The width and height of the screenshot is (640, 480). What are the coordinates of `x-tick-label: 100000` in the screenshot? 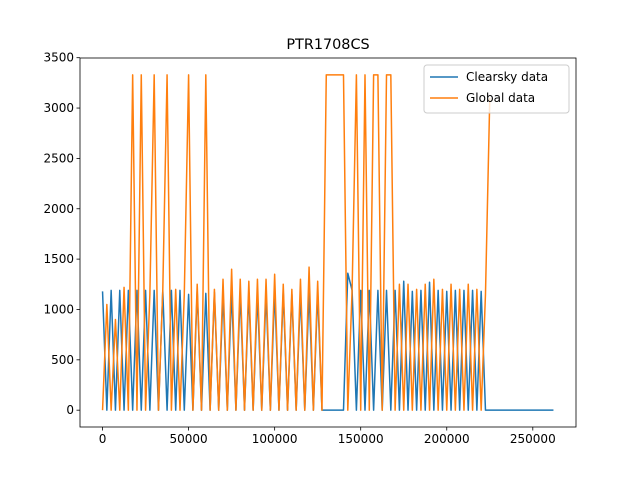 It's located at (275, 439).